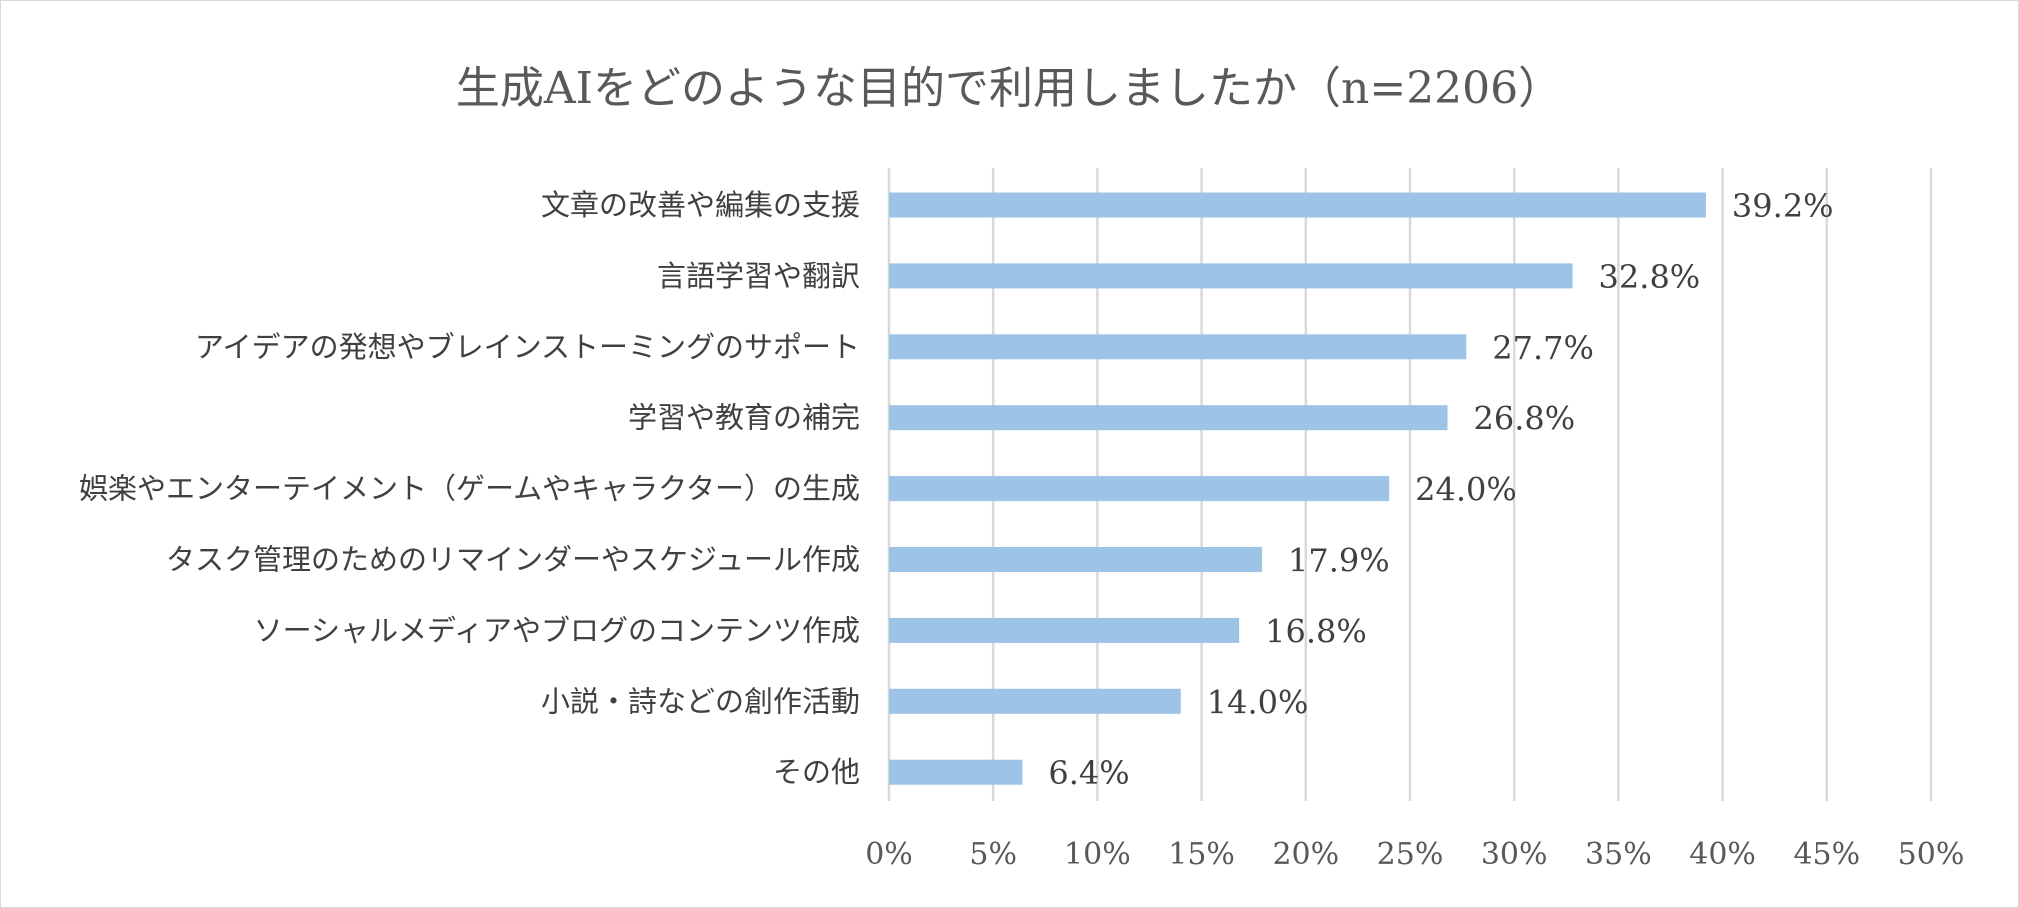 This screenshot has height=908, width=2019. I want to click on data-label: 39.2%, so click(1783, 206).